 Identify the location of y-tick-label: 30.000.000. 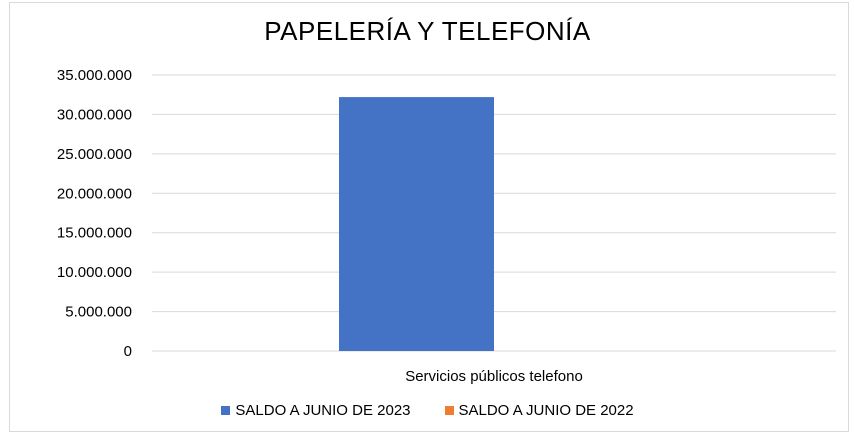
(94, 114).